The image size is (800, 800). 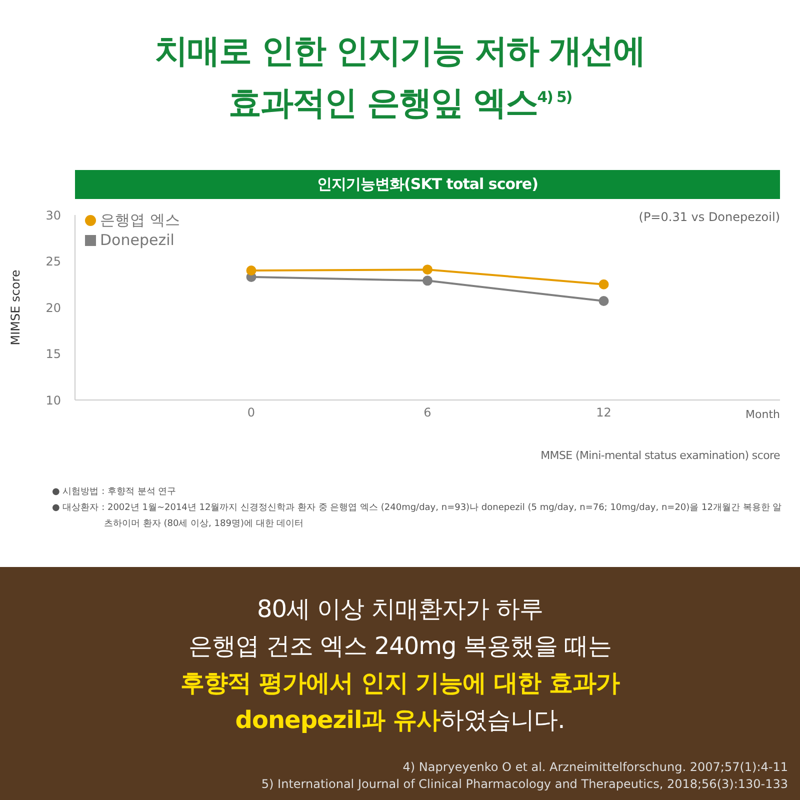 I want to click on text: MMSE (Mini-mental status examination) score, so click(x=660, y=455).